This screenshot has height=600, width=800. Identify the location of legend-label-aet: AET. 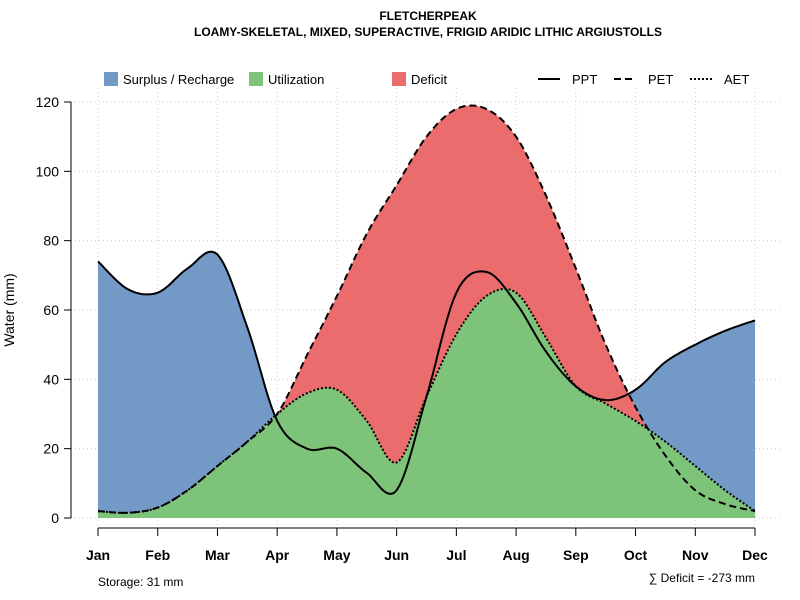
(736, 79).